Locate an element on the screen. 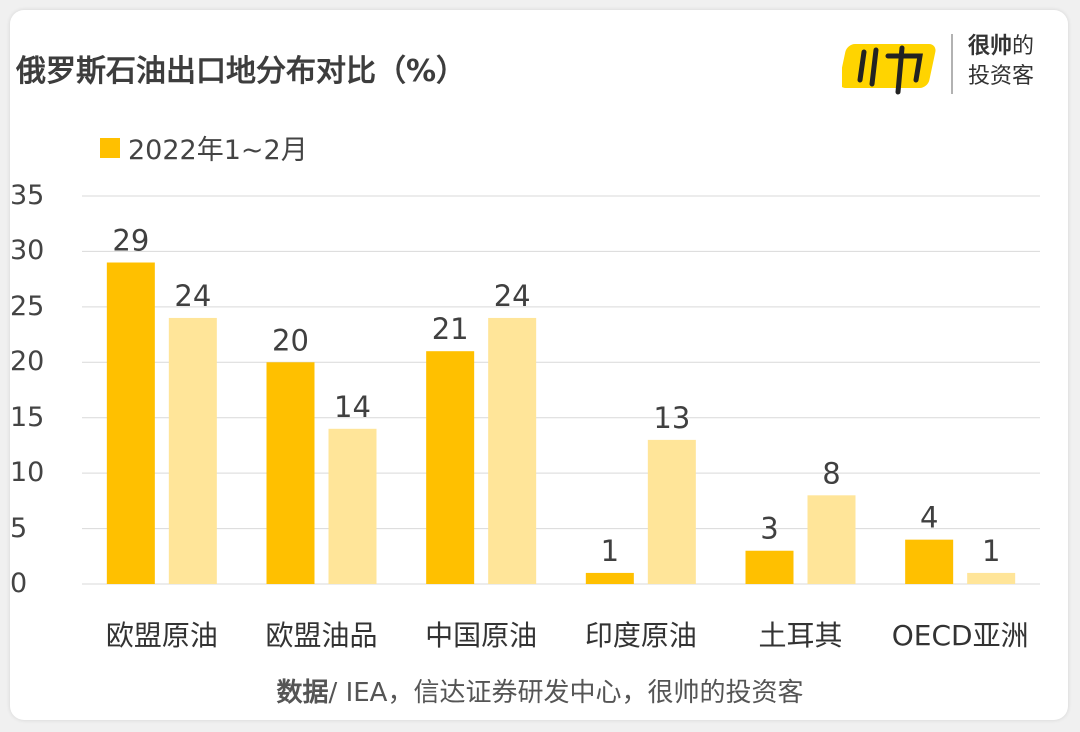 The width and height of the screenshot is (1080, 732). x-tick-label: 欧盟油品 is located at coordinates (321, 635).